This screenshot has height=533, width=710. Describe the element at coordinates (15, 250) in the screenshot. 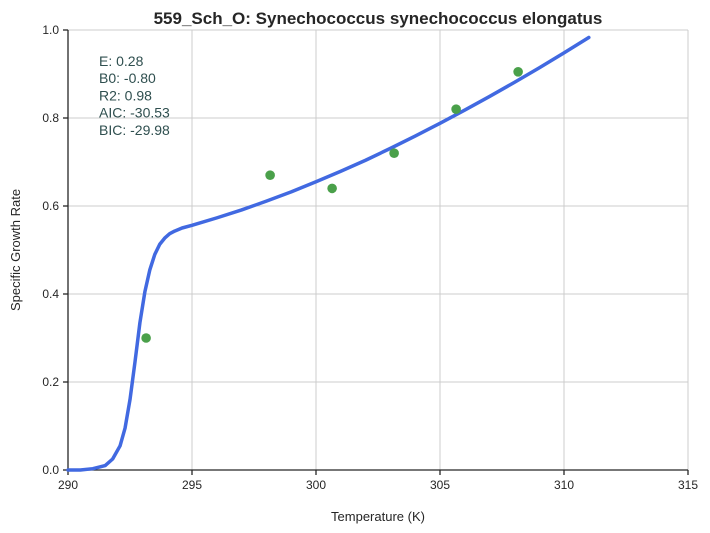

I see `y-axis-label: Specific Growth Rate` at that location.